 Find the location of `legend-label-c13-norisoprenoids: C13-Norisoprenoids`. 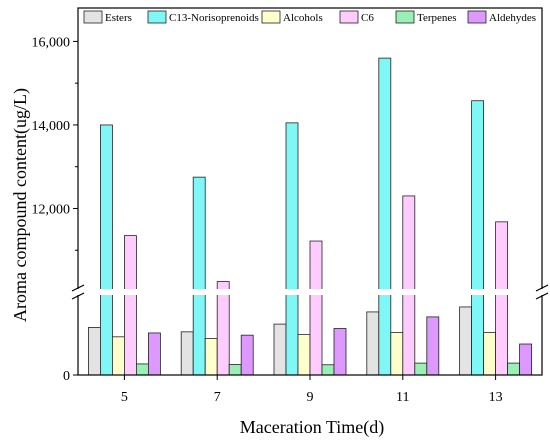

legend-label-c13-norisoprenoids: C13-Norisoprenoids is located at coordinates (214, 18).